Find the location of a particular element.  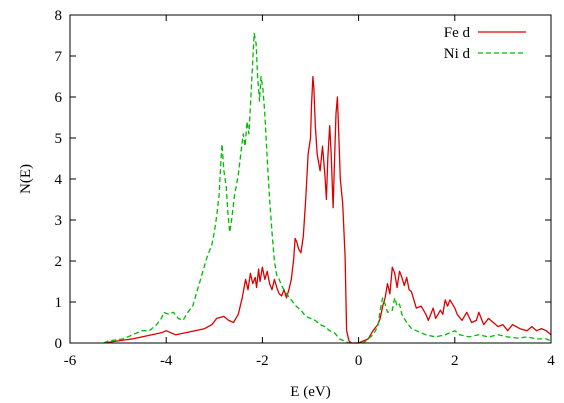

x-tick-label: 0 is located at coordinates (359, 361).